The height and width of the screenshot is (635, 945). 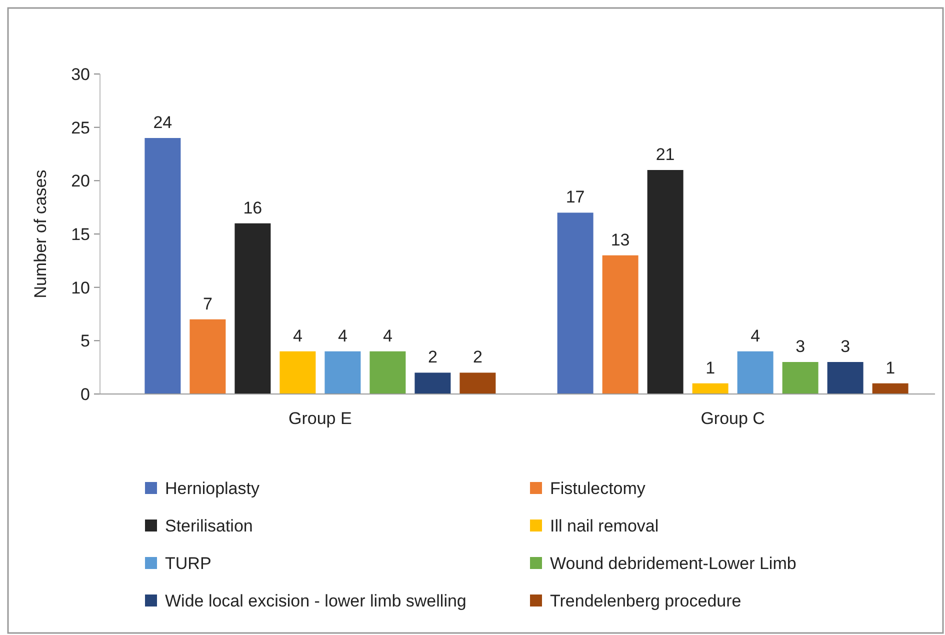 I want to click on data-label: 13, so click(x=620, y=240).